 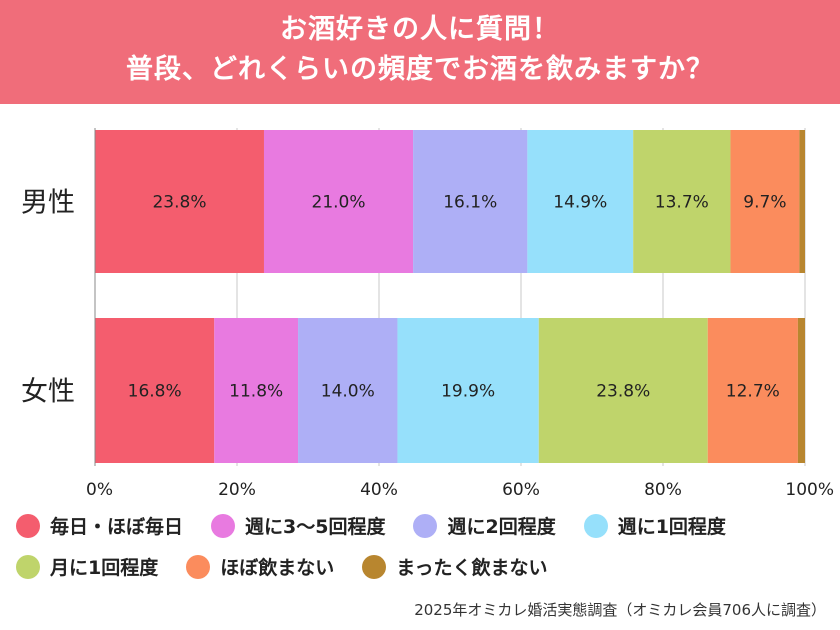 I want to click on data-label: 21.0%, so click(x=339, y=203).